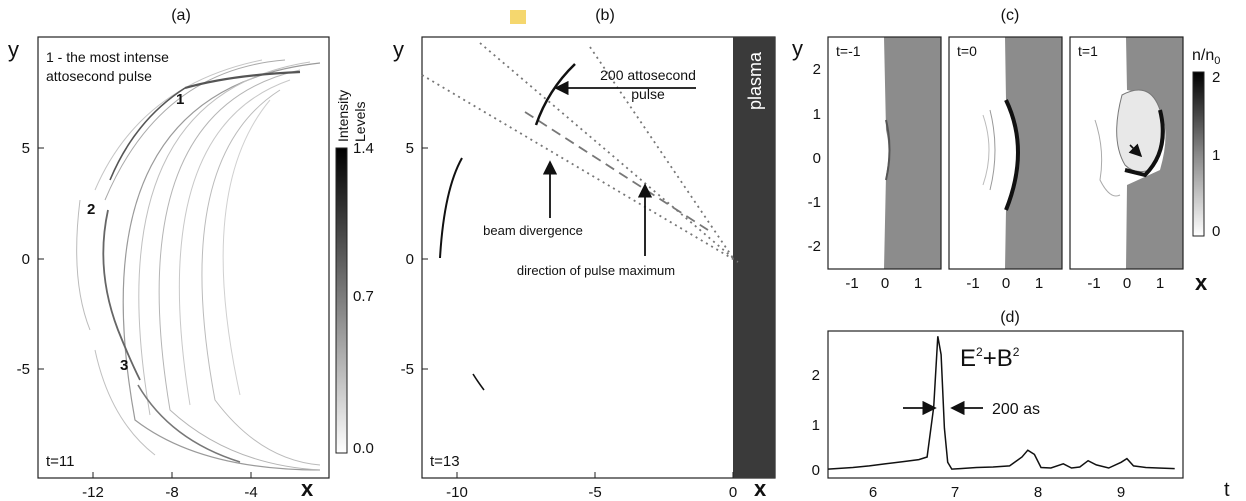 This screenshot has height=501, width=1246. What do you see at coordinates (594, 492) in the screenshot?
I see `panel-b-x-tick: -5` at bounding box center [594, 492].